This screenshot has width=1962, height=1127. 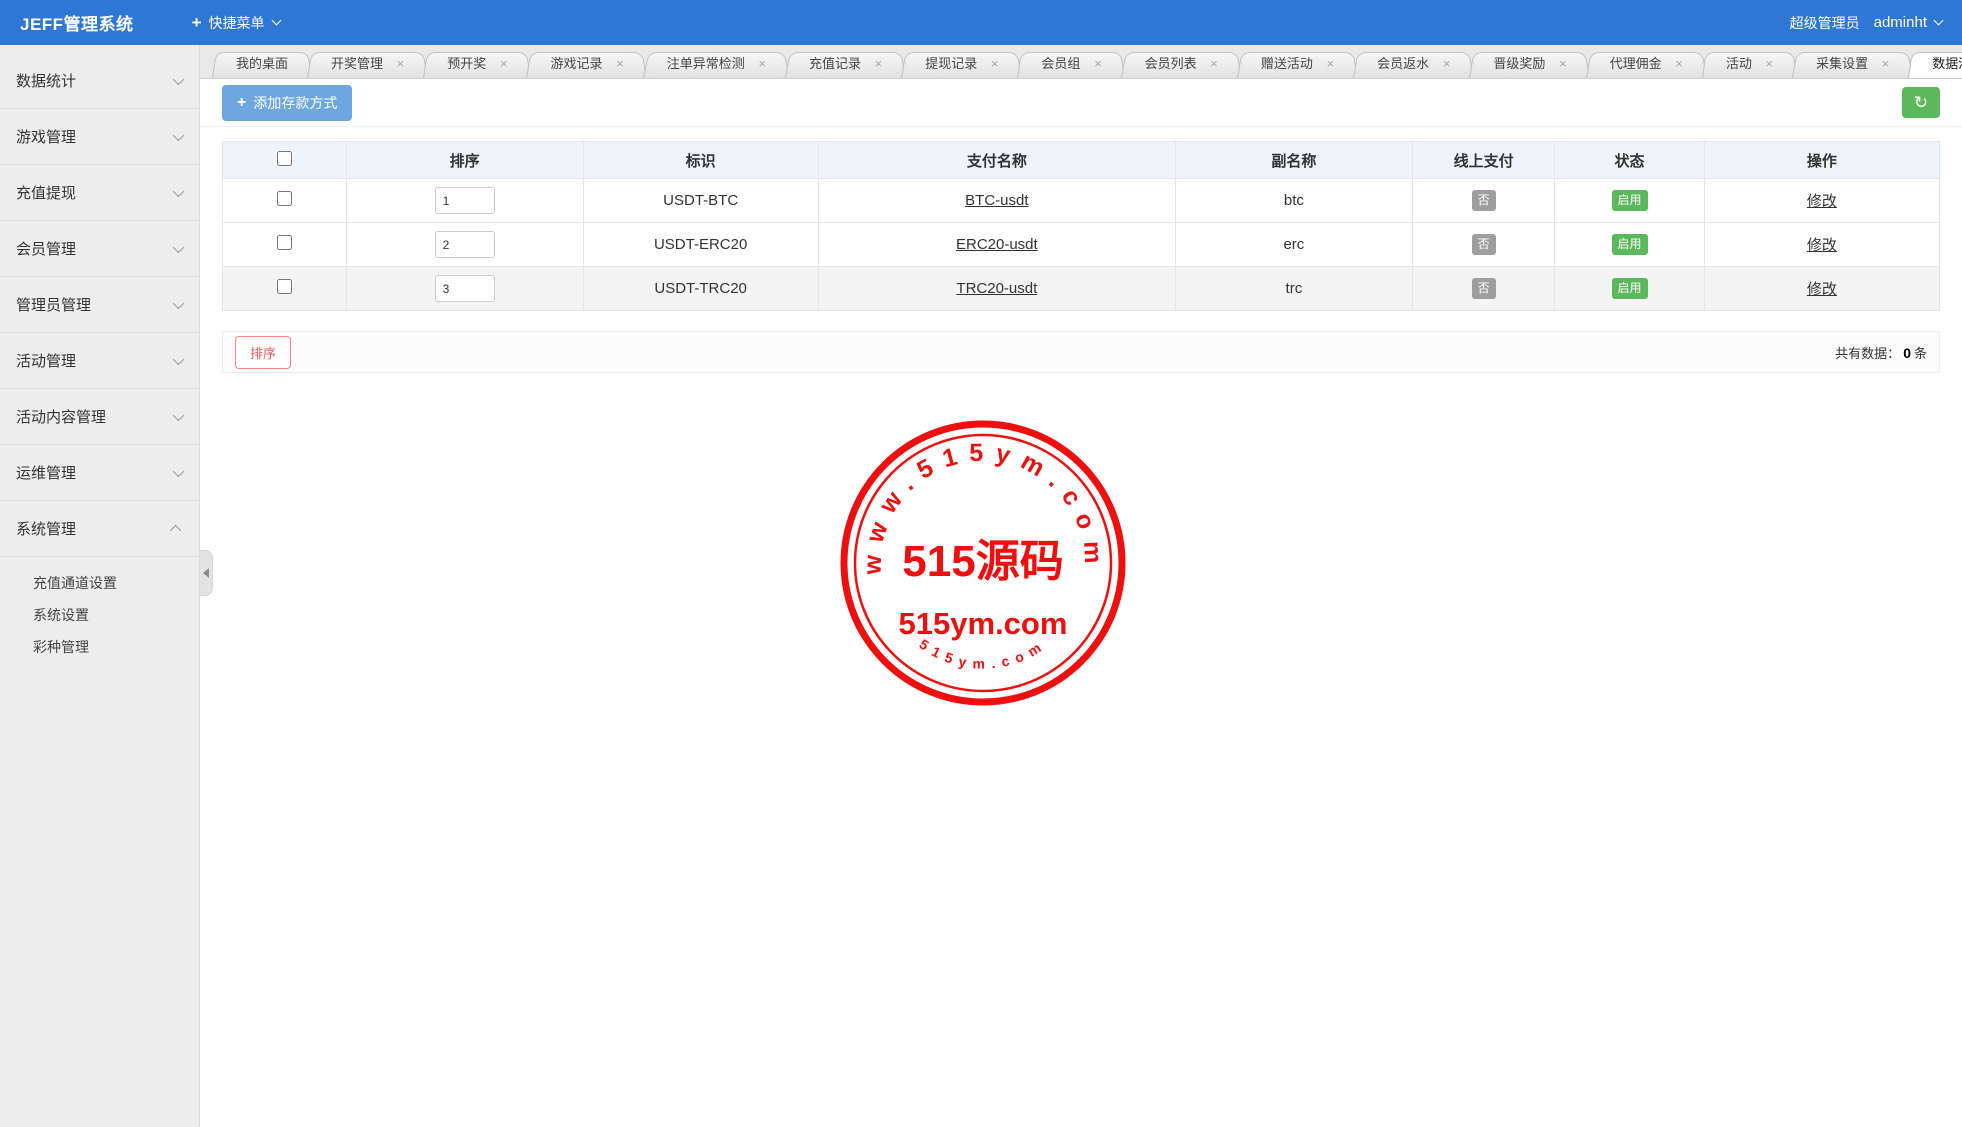 I want to click on toolbar: + 添加存款方式 ↻, so click(x=1081, y=103).